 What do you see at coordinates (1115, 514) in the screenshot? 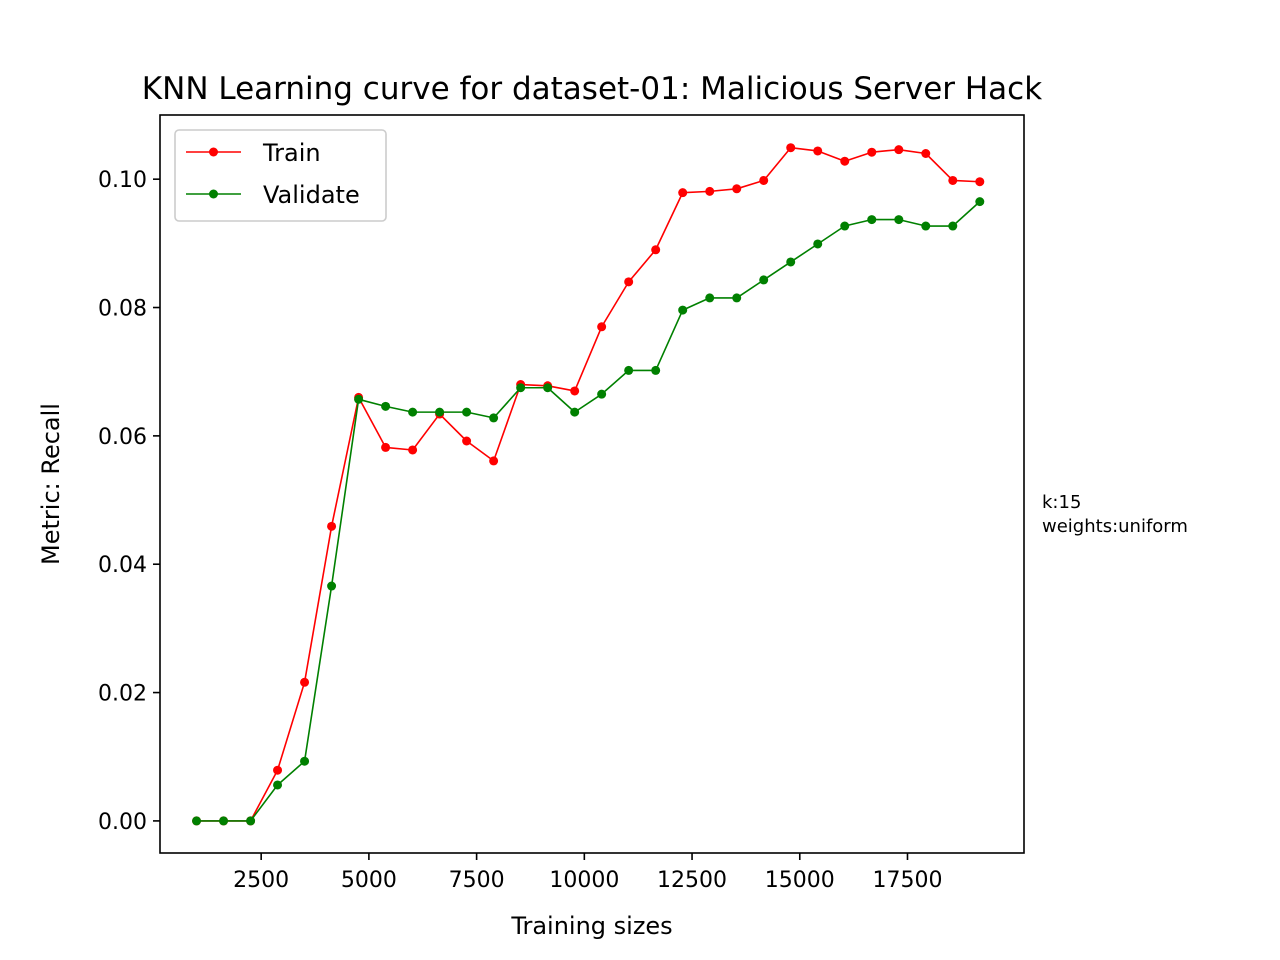
I see `annotation: k:15 weights:uniform` at bounding box center [1115, 514].